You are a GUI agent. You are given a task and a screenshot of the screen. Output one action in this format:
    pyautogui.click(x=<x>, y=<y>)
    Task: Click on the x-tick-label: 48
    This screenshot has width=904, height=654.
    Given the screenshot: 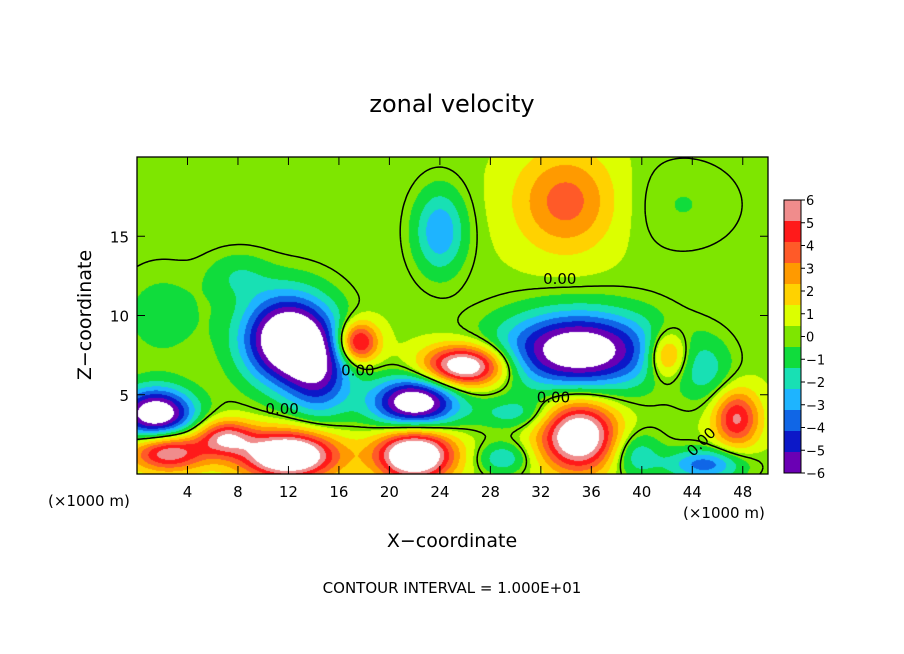 What is the action you would take?
    pyautogui.click(x=742, y=492)
    